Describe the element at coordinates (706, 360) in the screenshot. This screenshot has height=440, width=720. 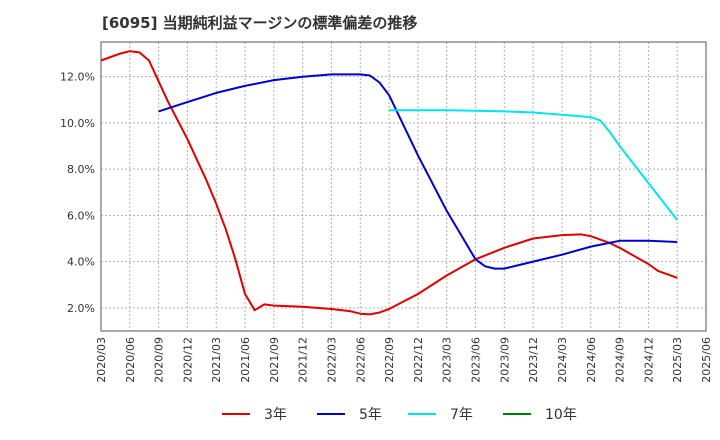
I see `x-tick-label: 2025/06` at that location.